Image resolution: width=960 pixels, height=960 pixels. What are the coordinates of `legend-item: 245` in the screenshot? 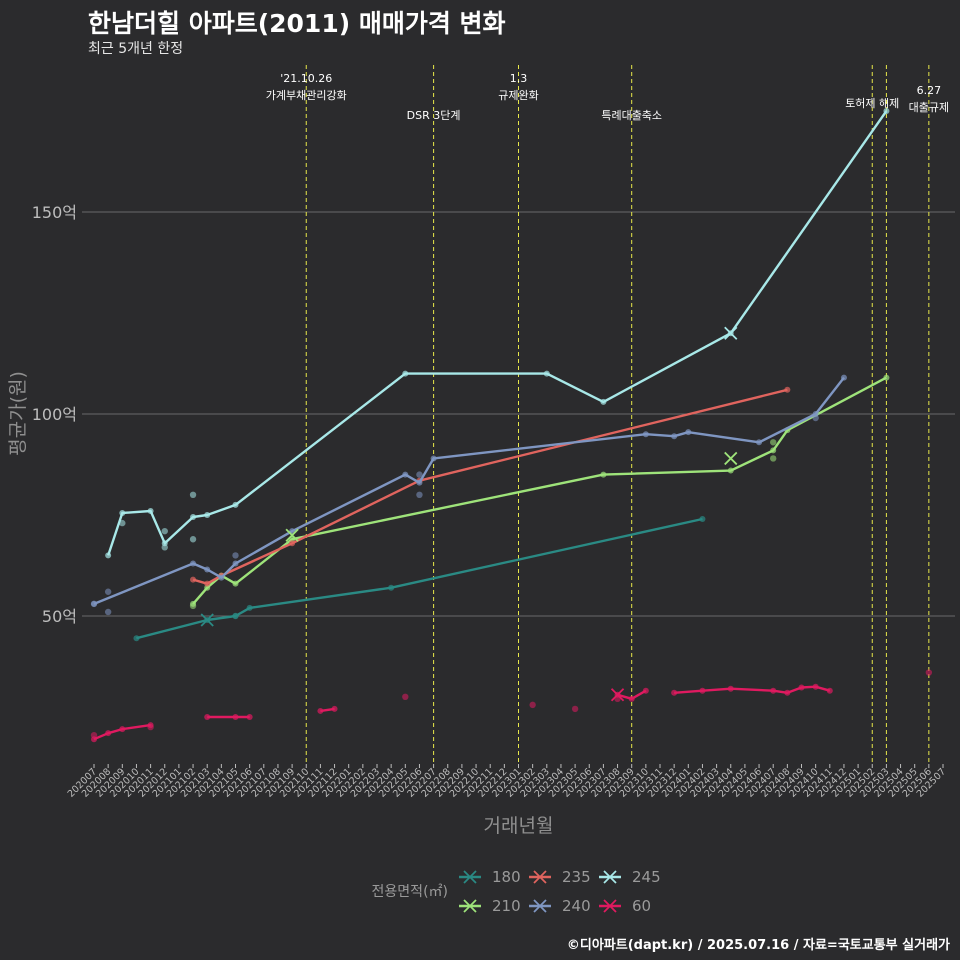 It's located at (630, 877).